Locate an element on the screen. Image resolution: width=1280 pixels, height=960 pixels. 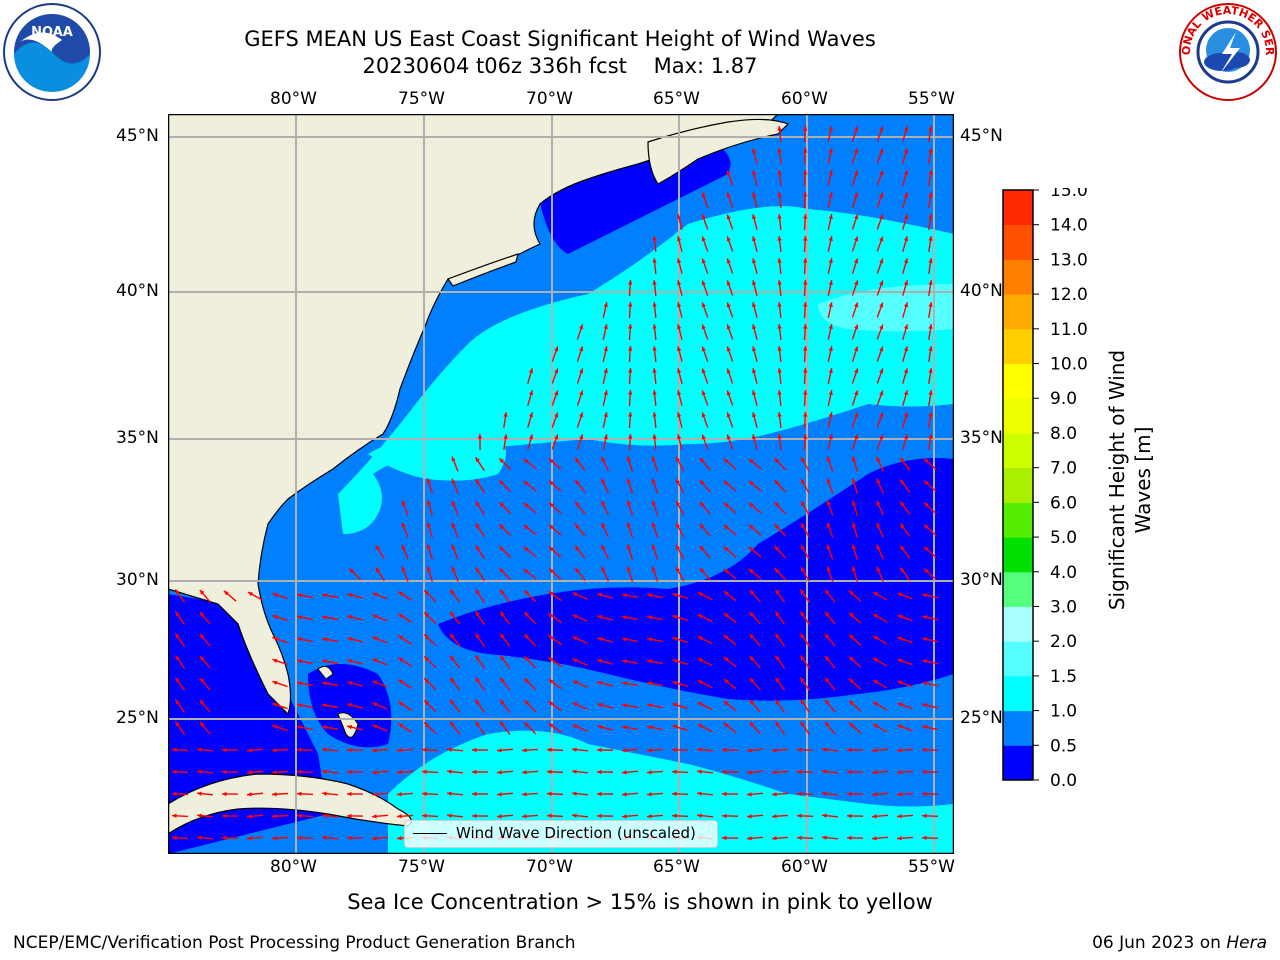
colorbar-tick-label: 0.5 is located at coordinates (1063, 746).